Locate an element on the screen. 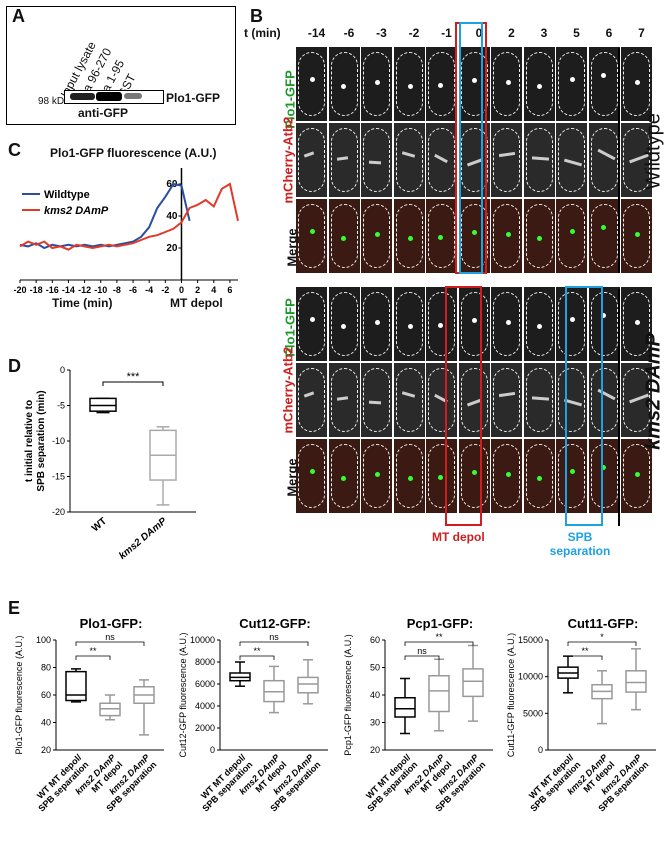 The image size is (667, 860). y-axis-label: Cut12-GFP fluorescence (A.U.) is located at coordinates (183, 695).